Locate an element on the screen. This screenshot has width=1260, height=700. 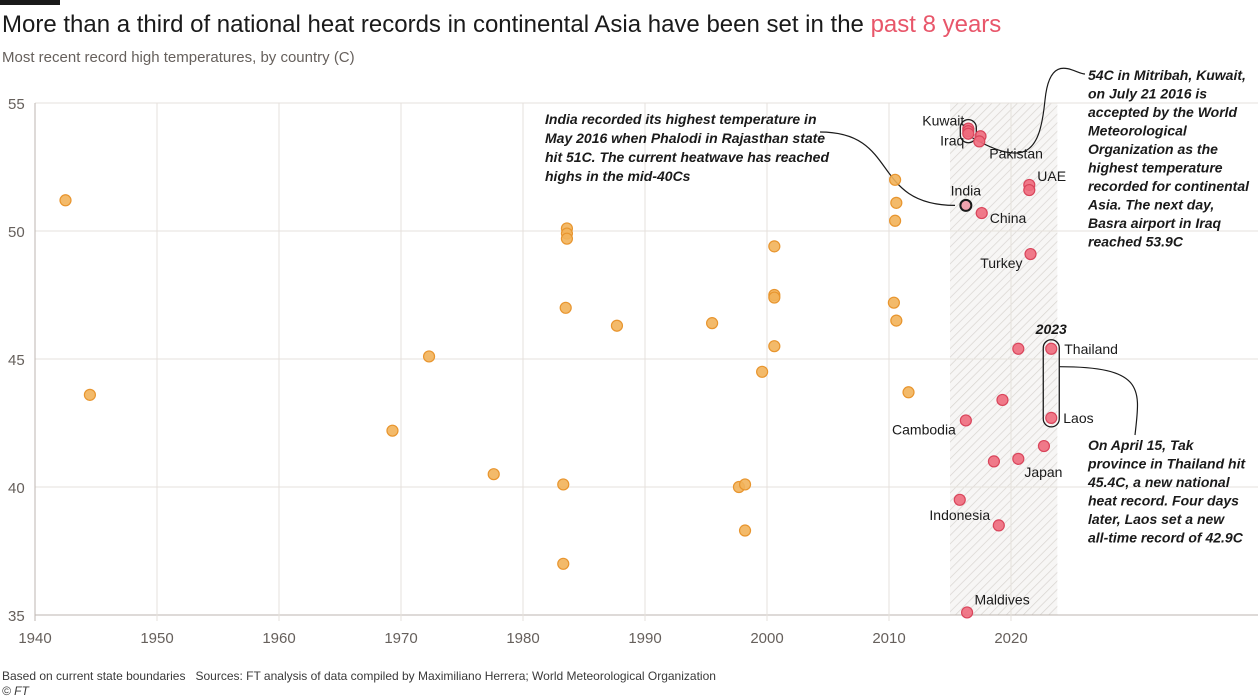
x-tick-label: 2020 is located at coordinates (1010, 638).